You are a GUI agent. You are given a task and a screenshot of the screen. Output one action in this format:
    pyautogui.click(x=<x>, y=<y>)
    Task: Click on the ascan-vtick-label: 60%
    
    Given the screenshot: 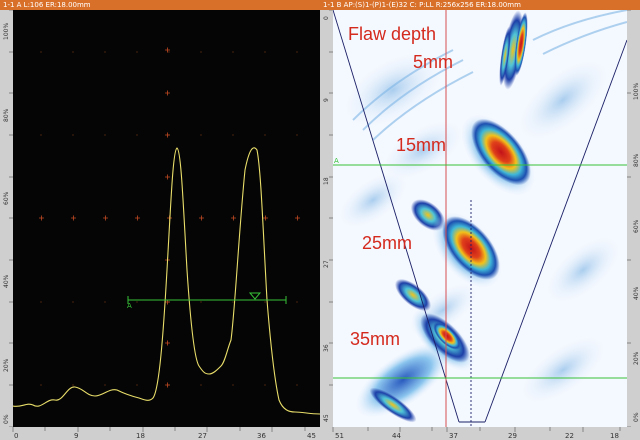 What is the action you would take?
    pyautogui.click(x=6, y=198)
    